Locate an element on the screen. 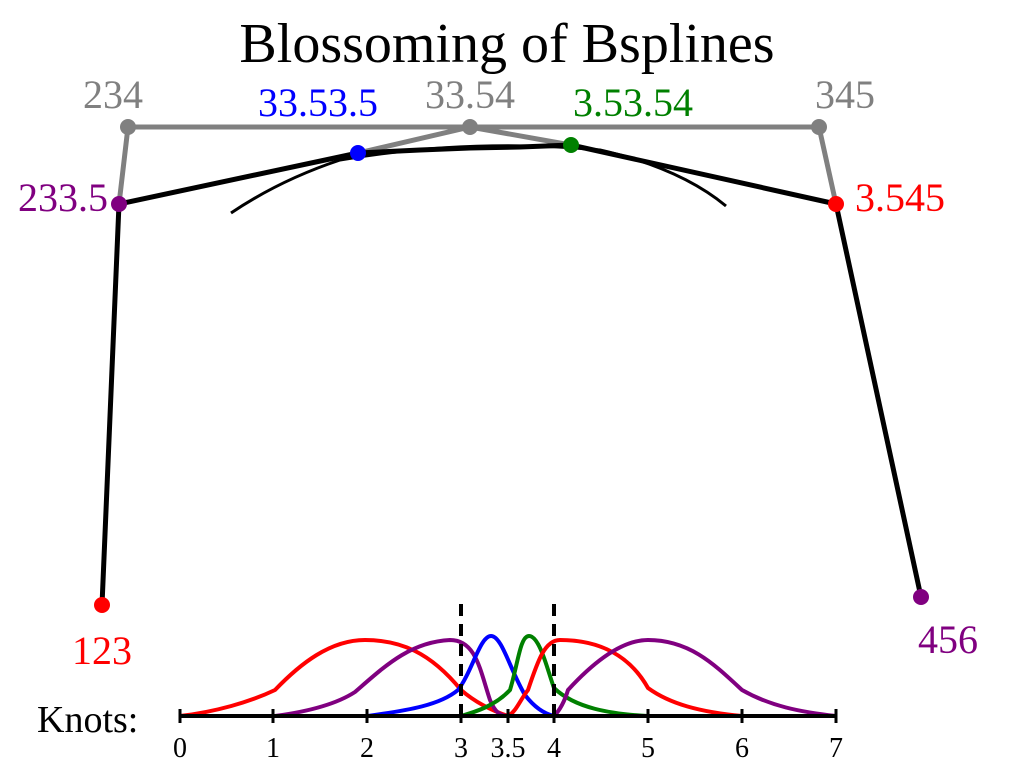 This screenshot has width=1024, height=768. basis-purple-right is located at coordinates (694, 677).